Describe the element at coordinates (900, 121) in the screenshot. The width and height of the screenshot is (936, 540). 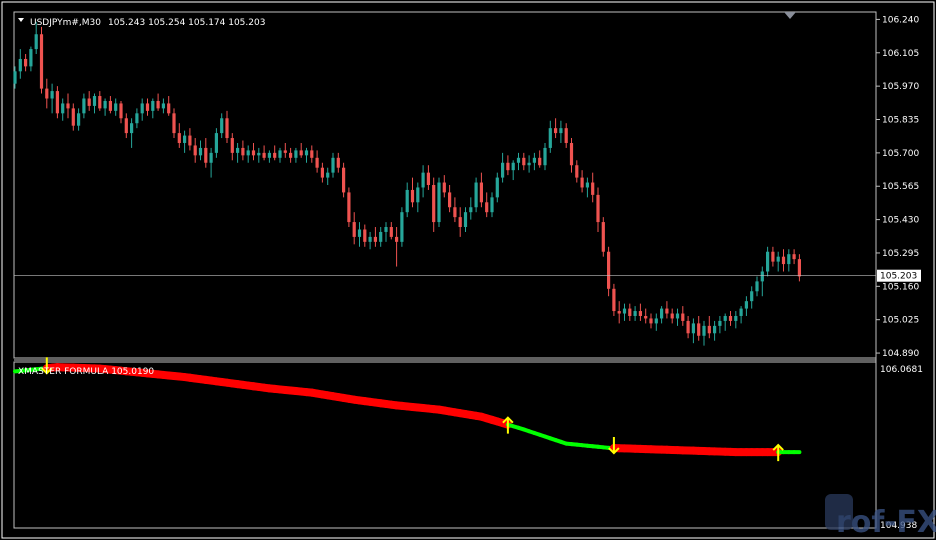
I see `price-tick-label: 105.835` at that location.